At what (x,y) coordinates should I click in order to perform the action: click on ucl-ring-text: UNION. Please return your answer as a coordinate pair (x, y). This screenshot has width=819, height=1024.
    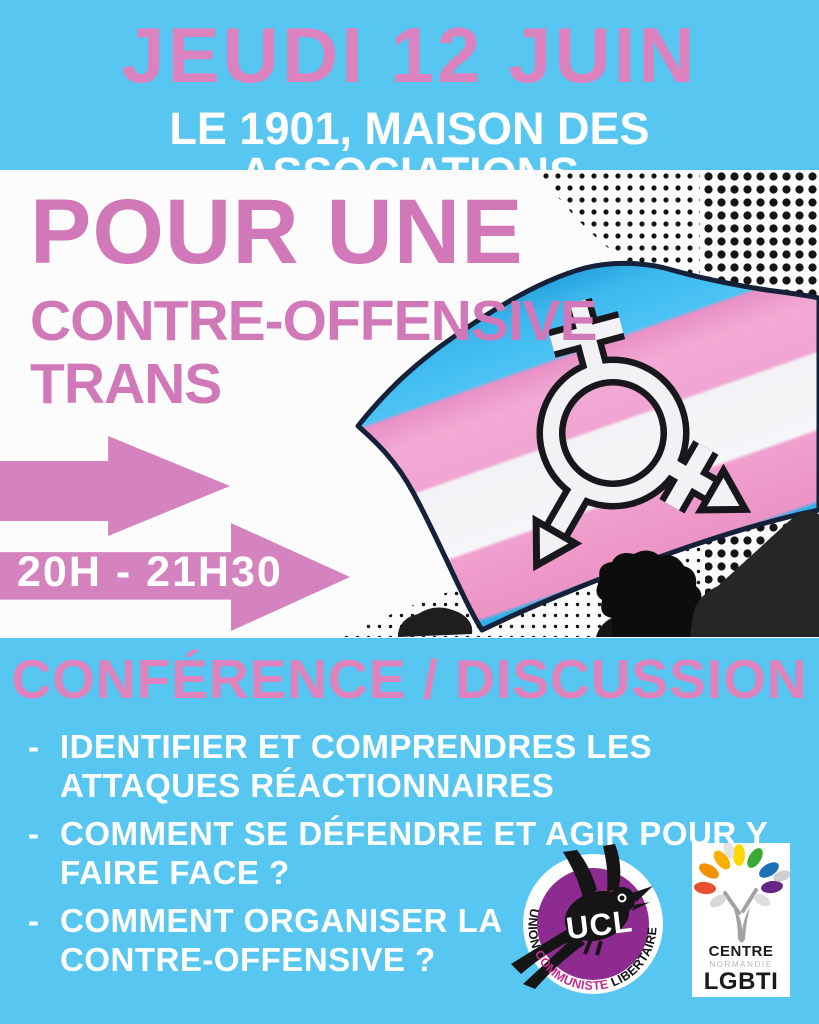
    Looking at the image, I should click on (534, 930).